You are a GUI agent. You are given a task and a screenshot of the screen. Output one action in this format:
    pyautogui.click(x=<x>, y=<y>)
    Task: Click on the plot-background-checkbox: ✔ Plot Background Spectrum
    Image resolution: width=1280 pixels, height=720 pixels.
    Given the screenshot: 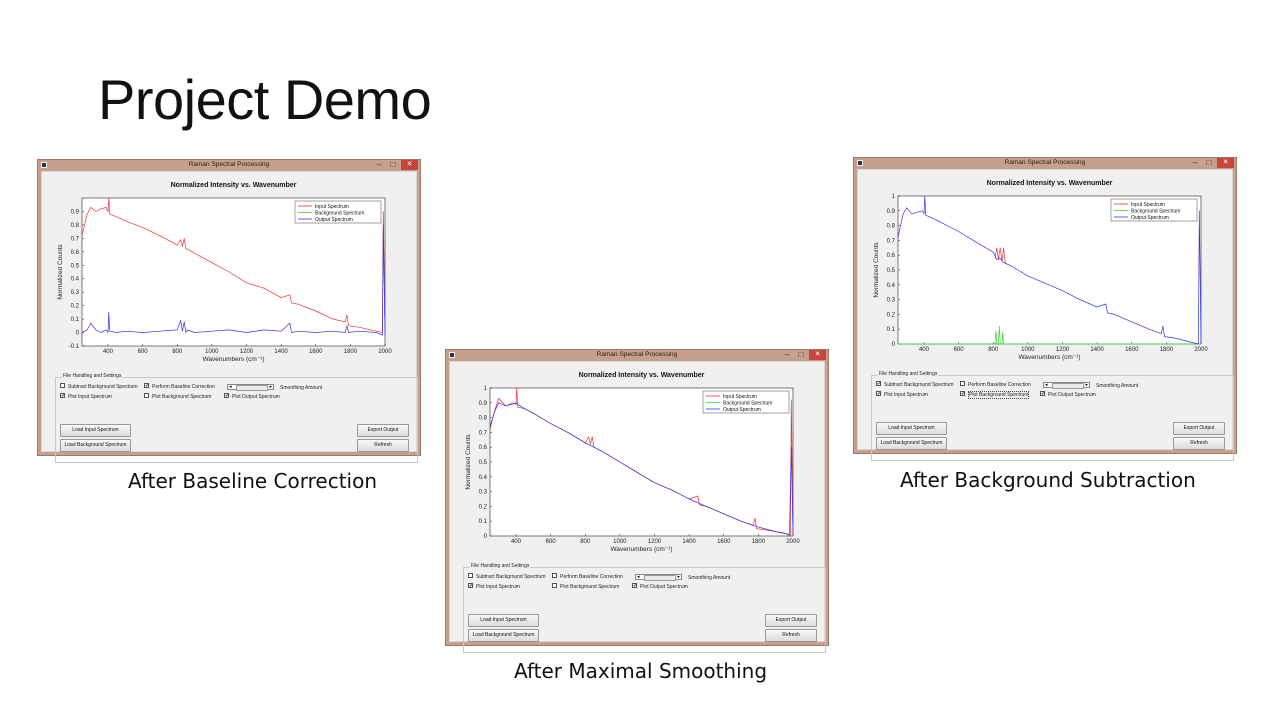 What is the action you would take?
    pyautogui.click(x=995, y=395)
    